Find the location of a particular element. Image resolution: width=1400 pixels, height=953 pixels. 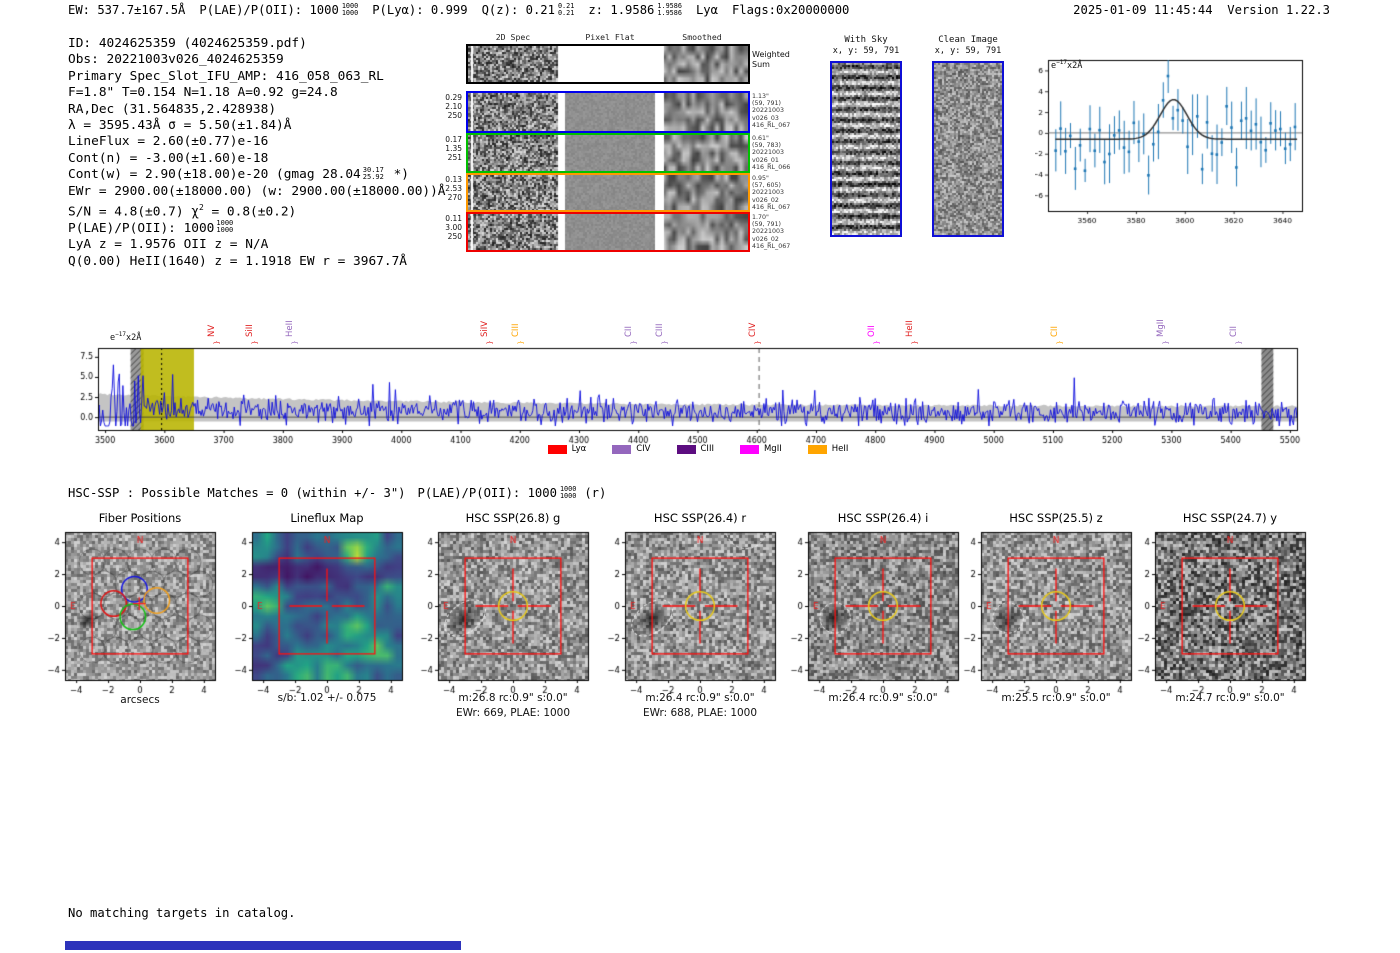

info-line-plae: P(LAE)/P(OII): 1000 1000 1000 is located at coordinates (151, 227).